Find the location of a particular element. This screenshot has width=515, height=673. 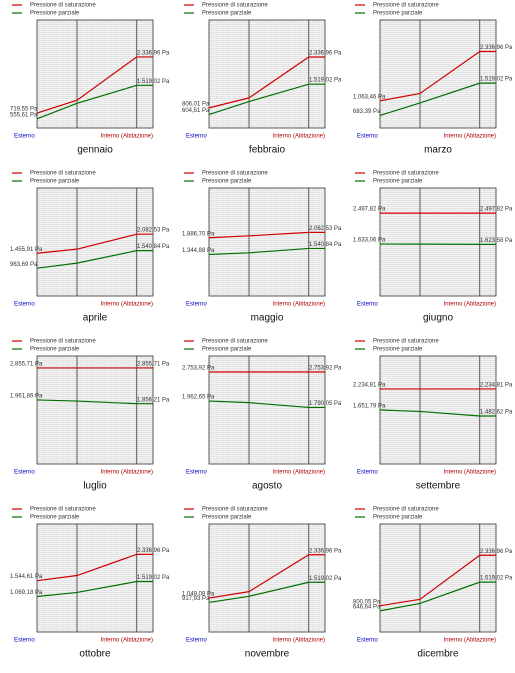

chart-title: aprile is located at coordinates (95, 318).